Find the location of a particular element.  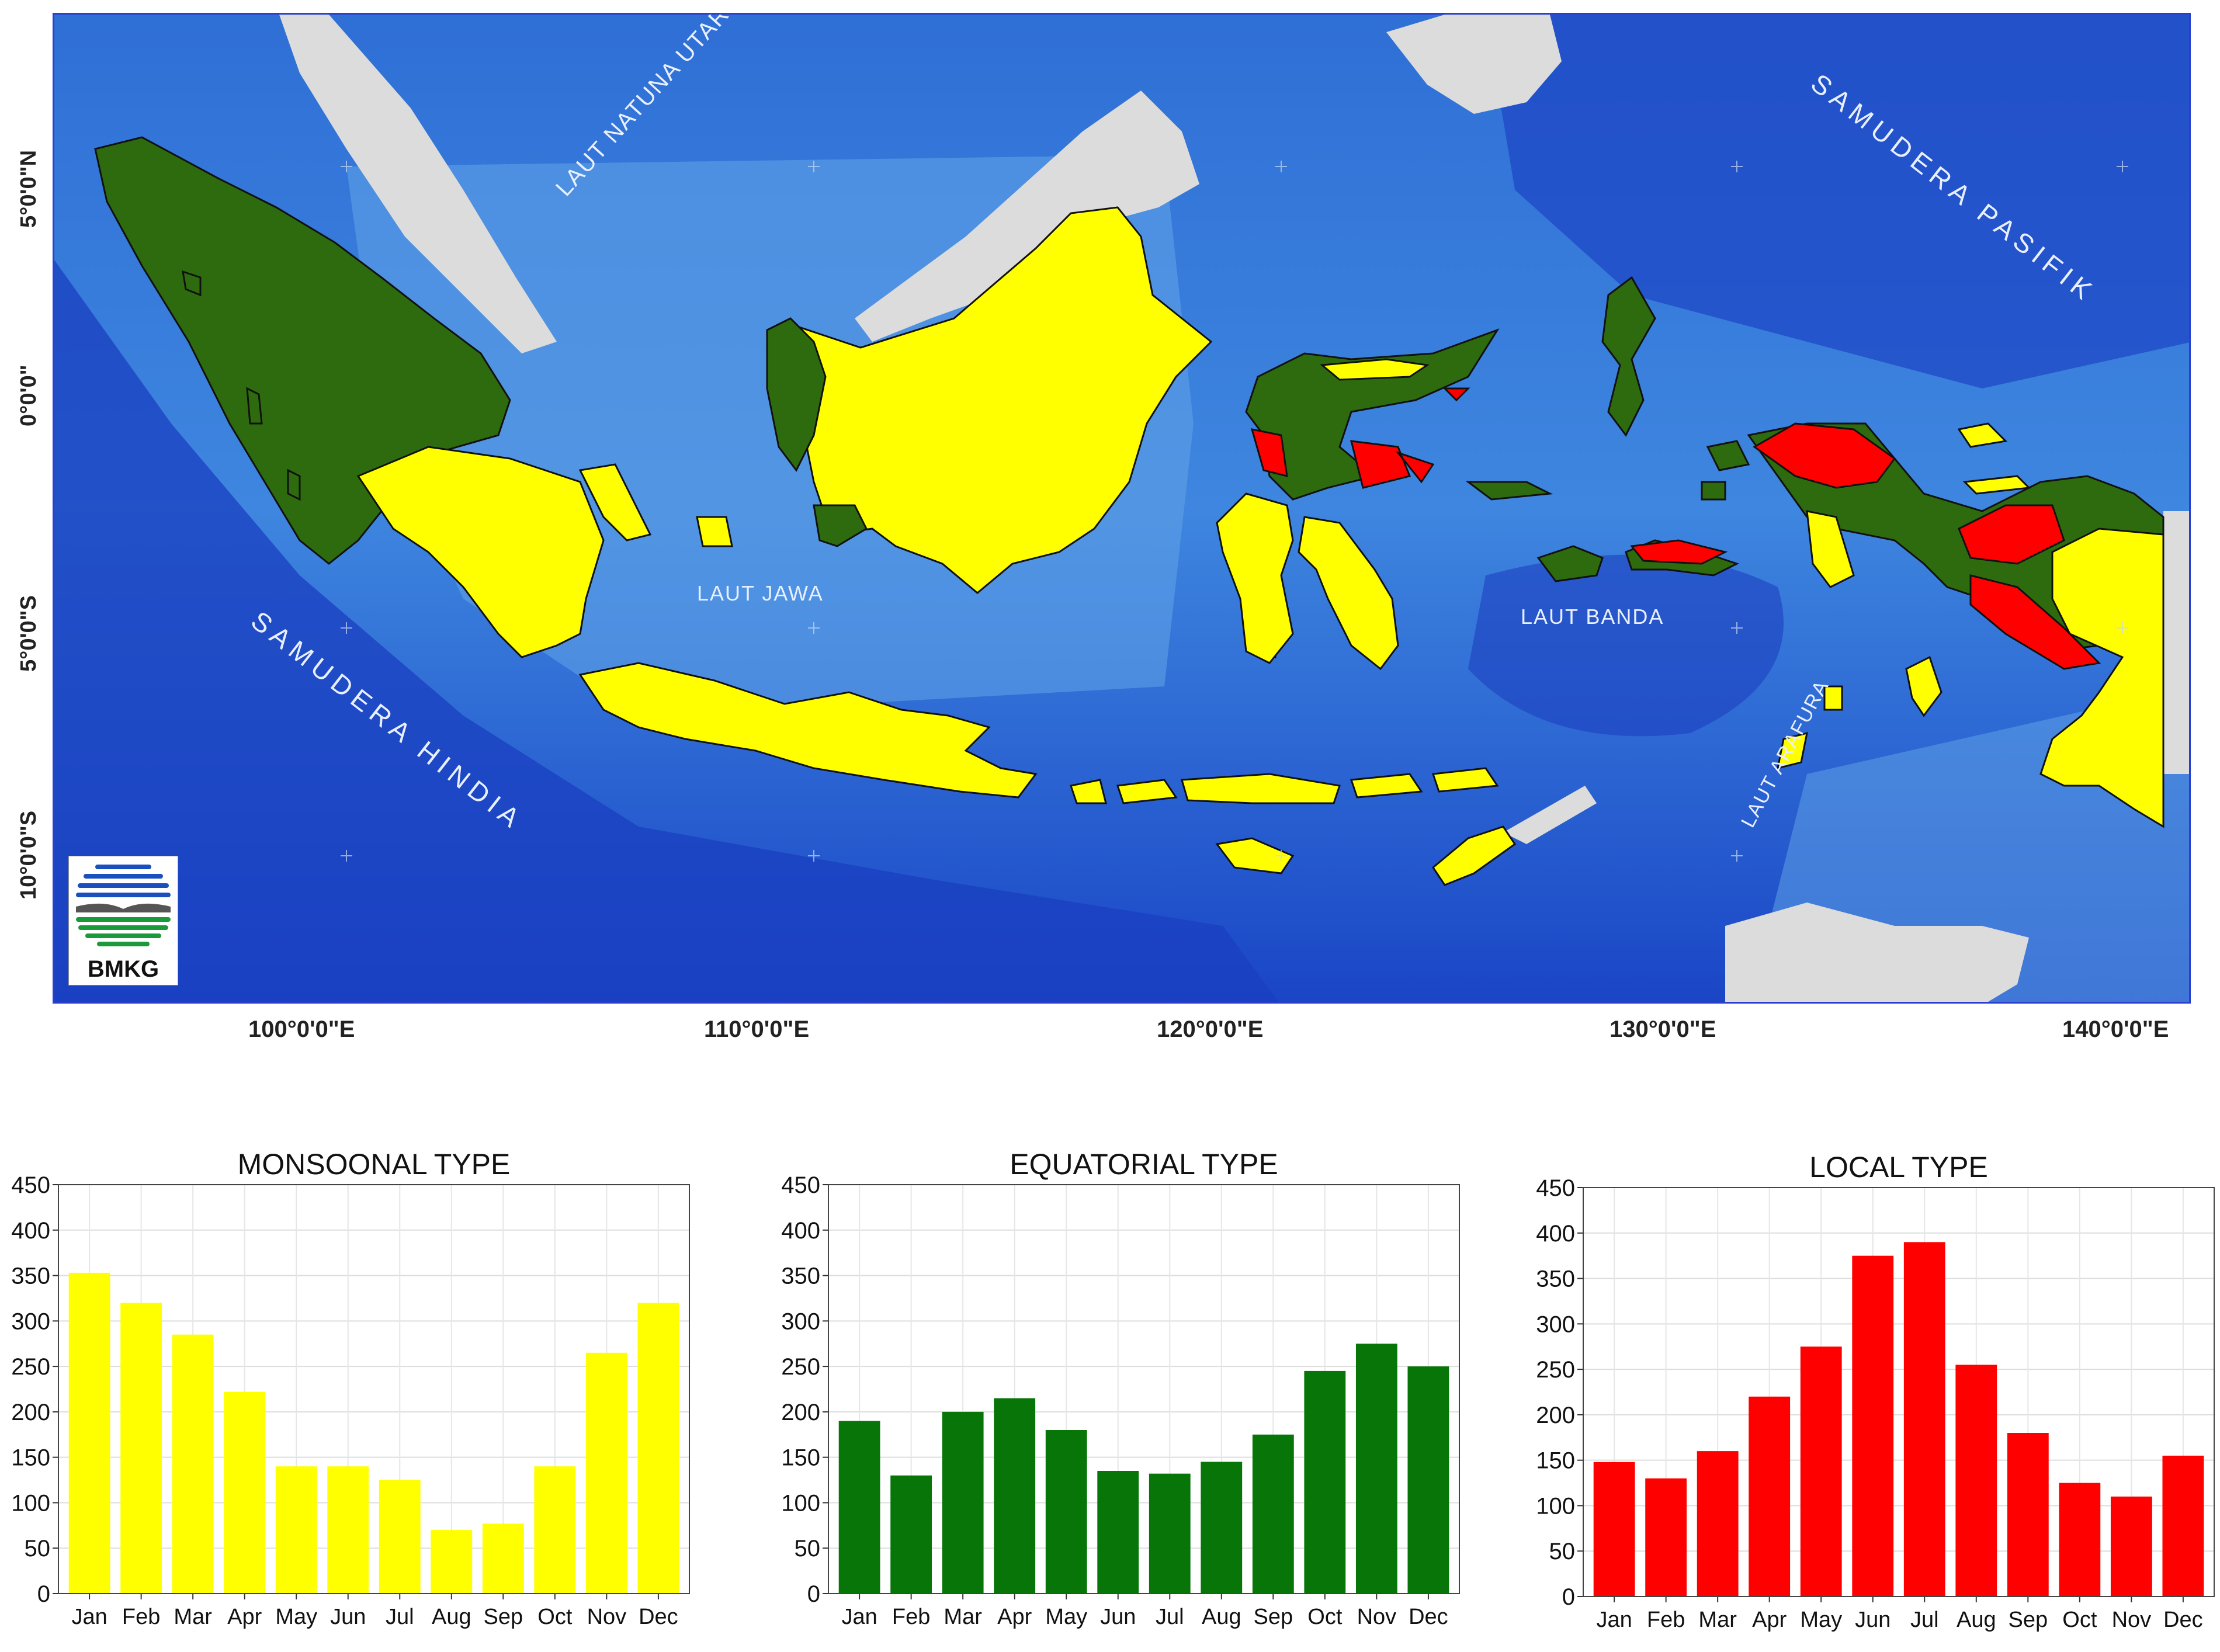

bmkg-logo-text: BMKG is located at coordinates (123, 969).